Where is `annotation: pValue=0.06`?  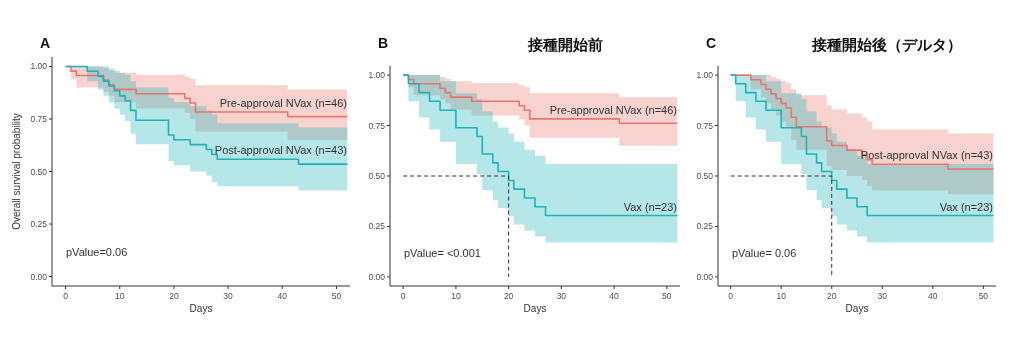
annotation: pValue=0.06 is located at coordinates (97, 251).